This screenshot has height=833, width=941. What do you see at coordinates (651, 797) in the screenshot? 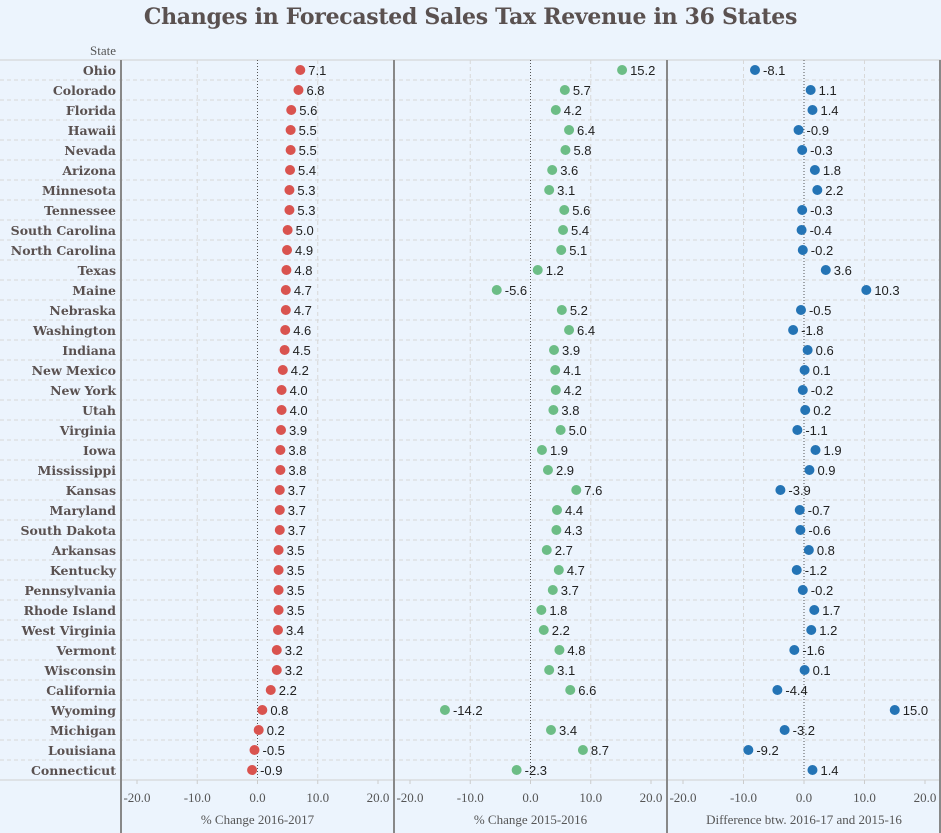
I see `x-tick-label: 20.0` at bounding box center [651, 797].